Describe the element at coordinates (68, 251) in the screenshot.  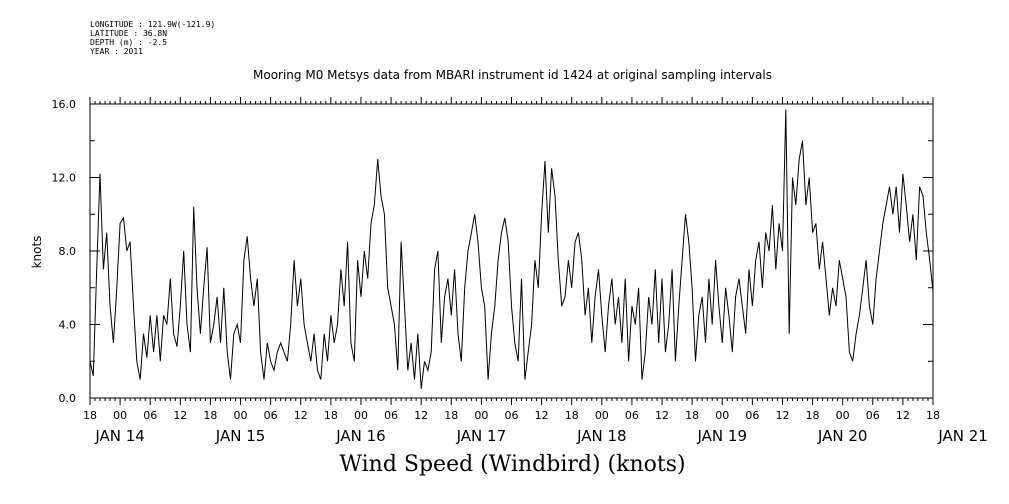
I see `y-tick-label: 8.0` at that location.